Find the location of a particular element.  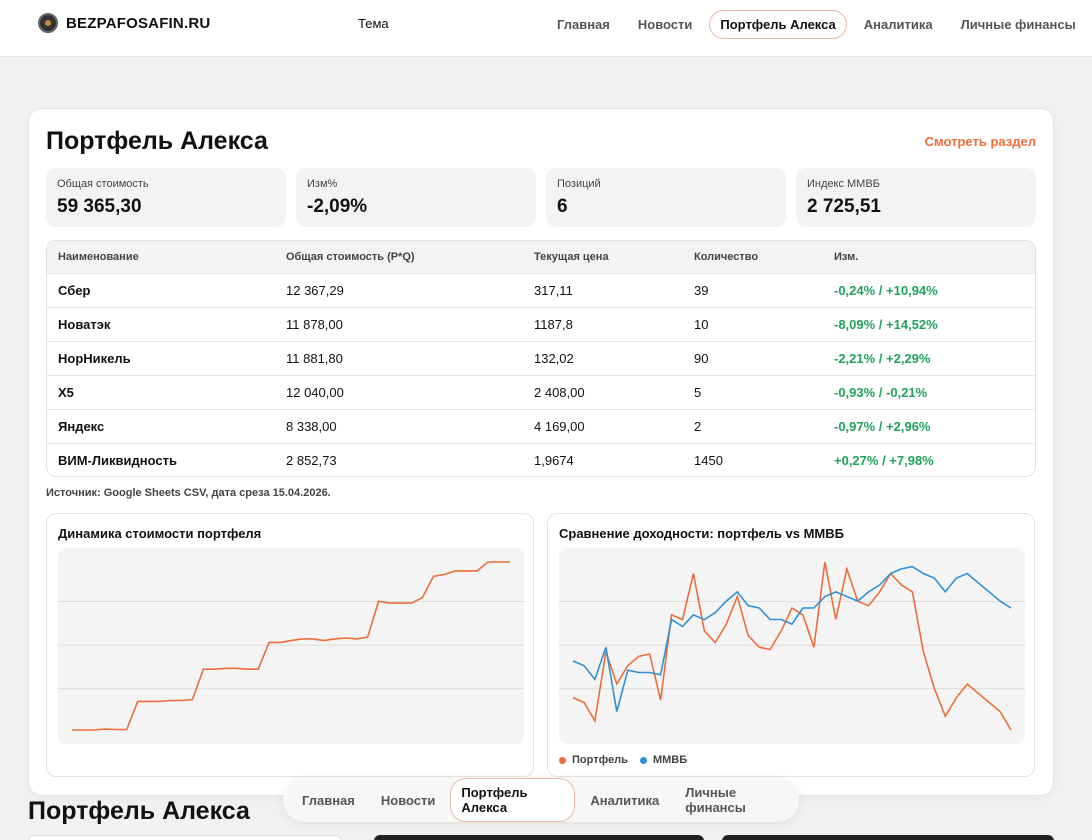

cell-quantity: 39 is located at coordinates (753, 289).